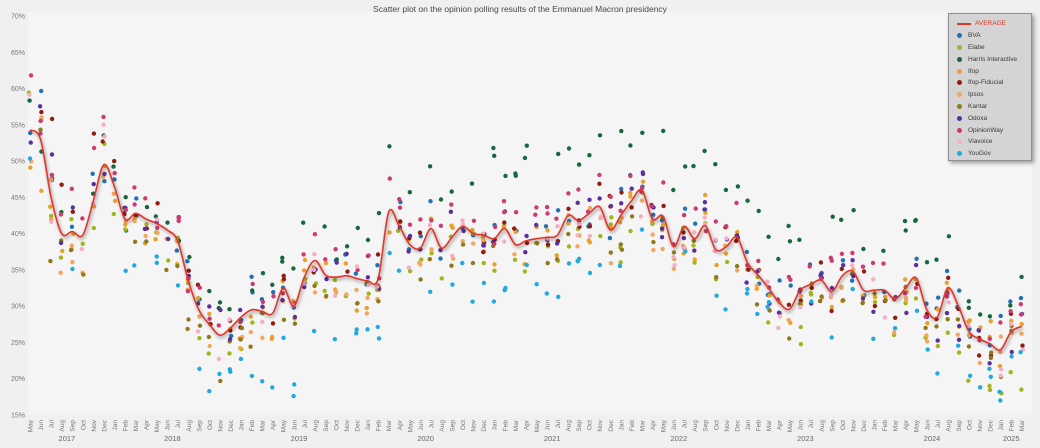 The width and height of the screenshot is (1040, 448). What do you see at coordinates (990, 107) in the screenshot?
I see `legend-item-kantar: Kantar` at bounding box center [990, 107].